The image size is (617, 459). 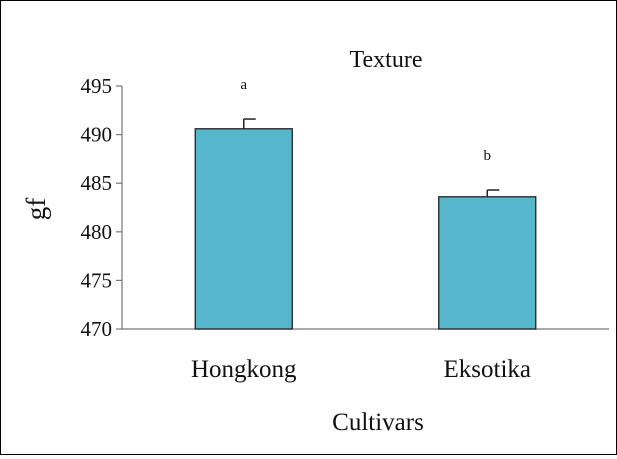 What do you see at coordinates (243, 85) in the screenshot?
I see `significance-label: a` at bounding box center [243, 85].